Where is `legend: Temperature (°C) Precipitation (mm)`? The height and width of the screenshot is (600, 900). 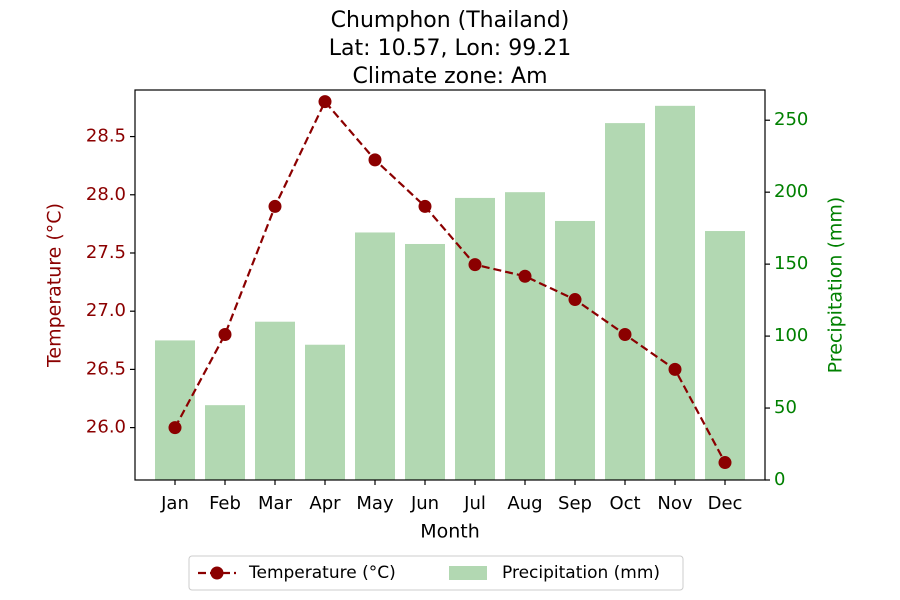 legend: Temperature (°C) Precipitation (mm) is located at coordinates (436, 573).